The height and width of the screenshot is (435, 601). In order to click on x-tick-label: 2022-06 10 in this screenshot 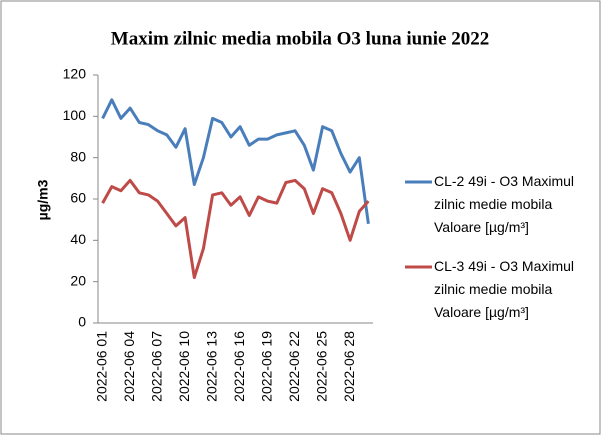, I will do `click(184, 366)`.